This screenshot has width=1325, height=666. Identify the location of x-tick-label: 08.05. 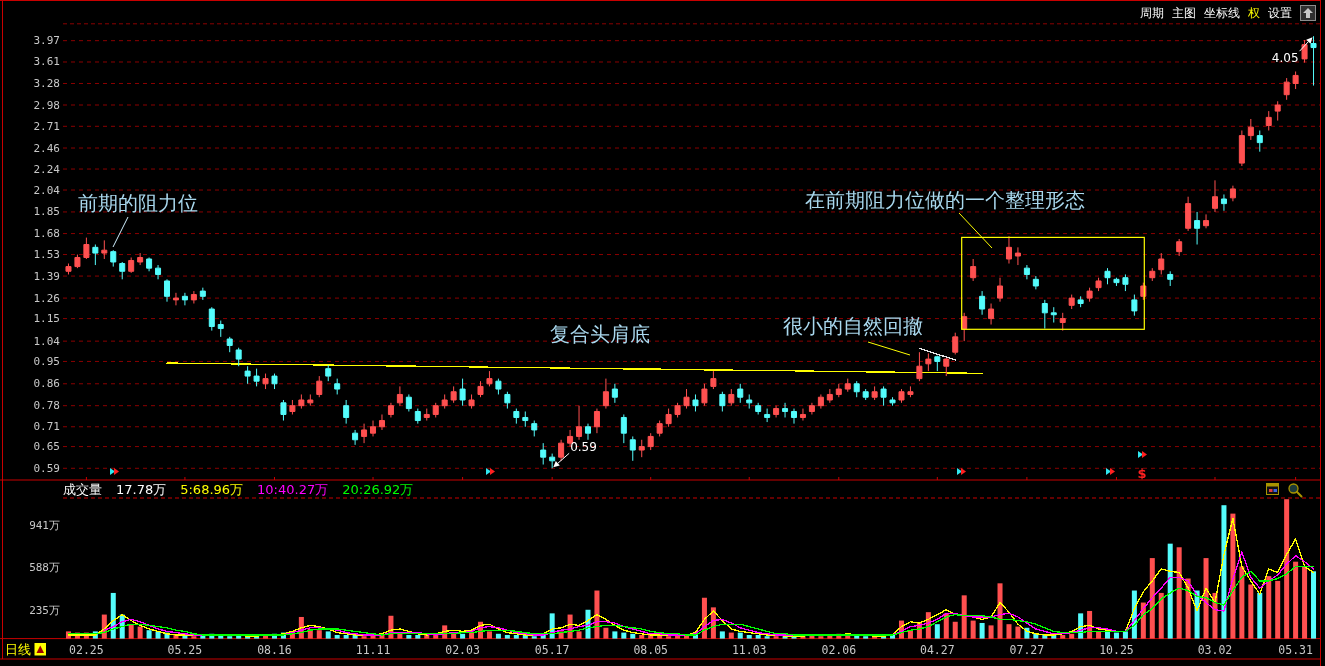
(651, 650).